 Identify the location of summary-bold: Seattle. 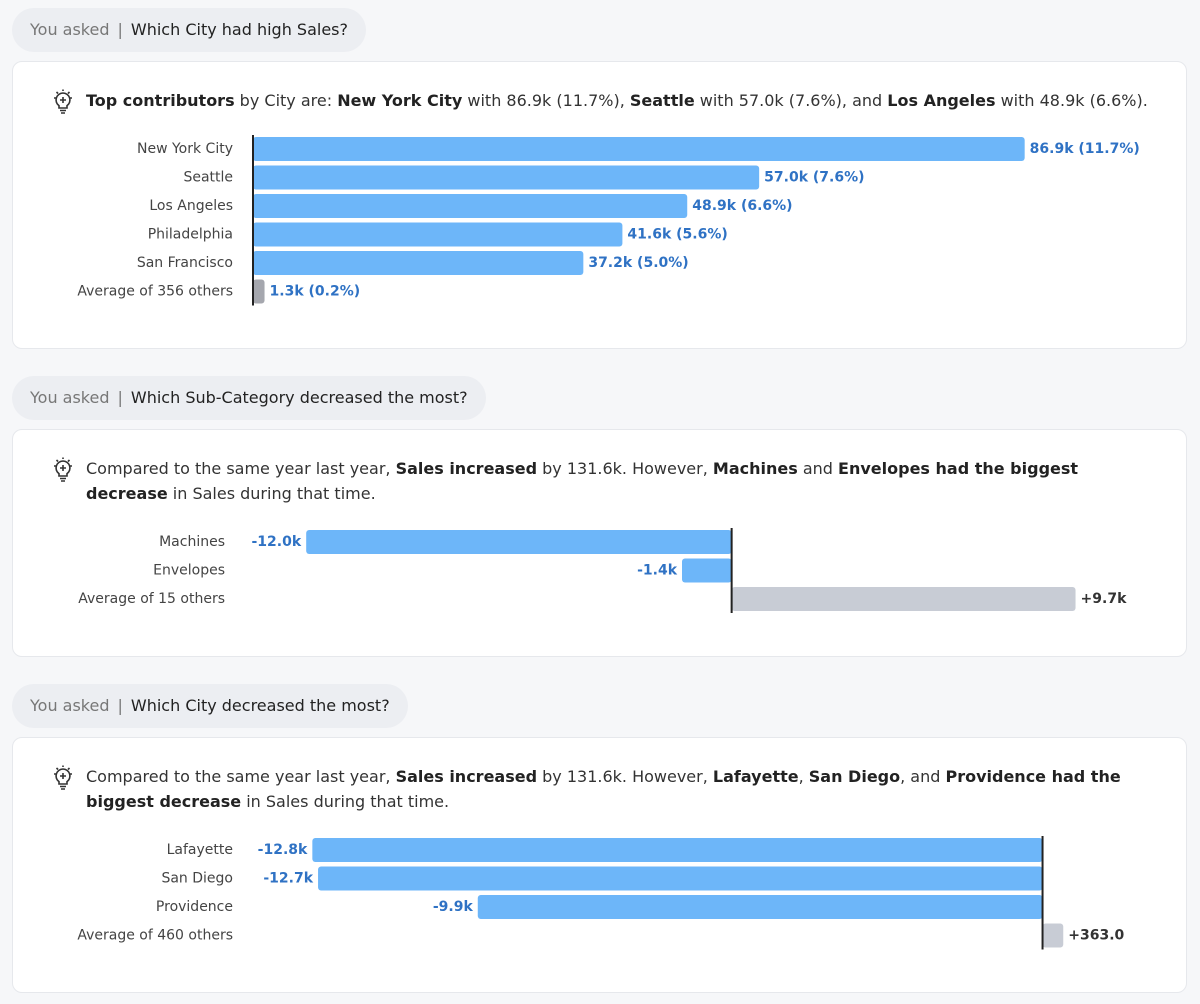
(662, 100).